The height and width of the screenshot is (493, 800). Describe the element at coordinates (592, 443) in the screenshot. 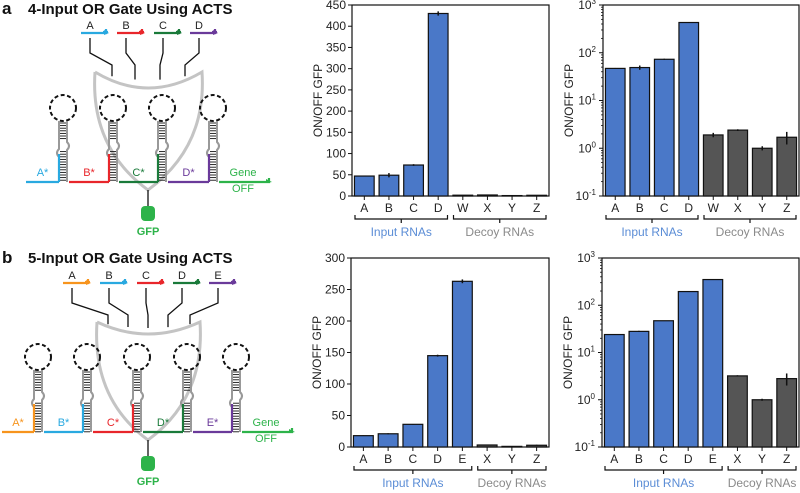

I see `tick-exponent: -1` at that location.